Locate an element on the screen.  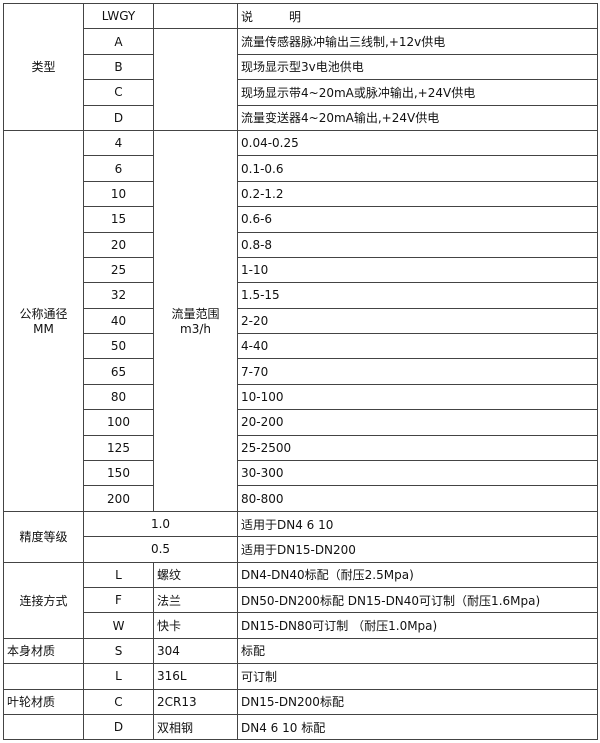
table-row: 125 25-2500 is located at coordinates (301, 448).